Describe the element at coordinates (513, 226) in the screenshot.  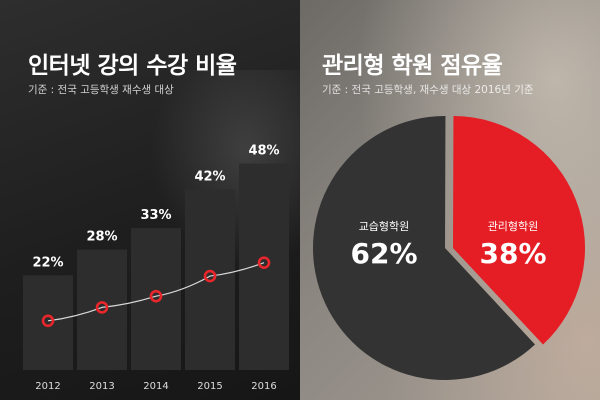
I see `slice-label-managed-academy: 관리형학원` at that location.